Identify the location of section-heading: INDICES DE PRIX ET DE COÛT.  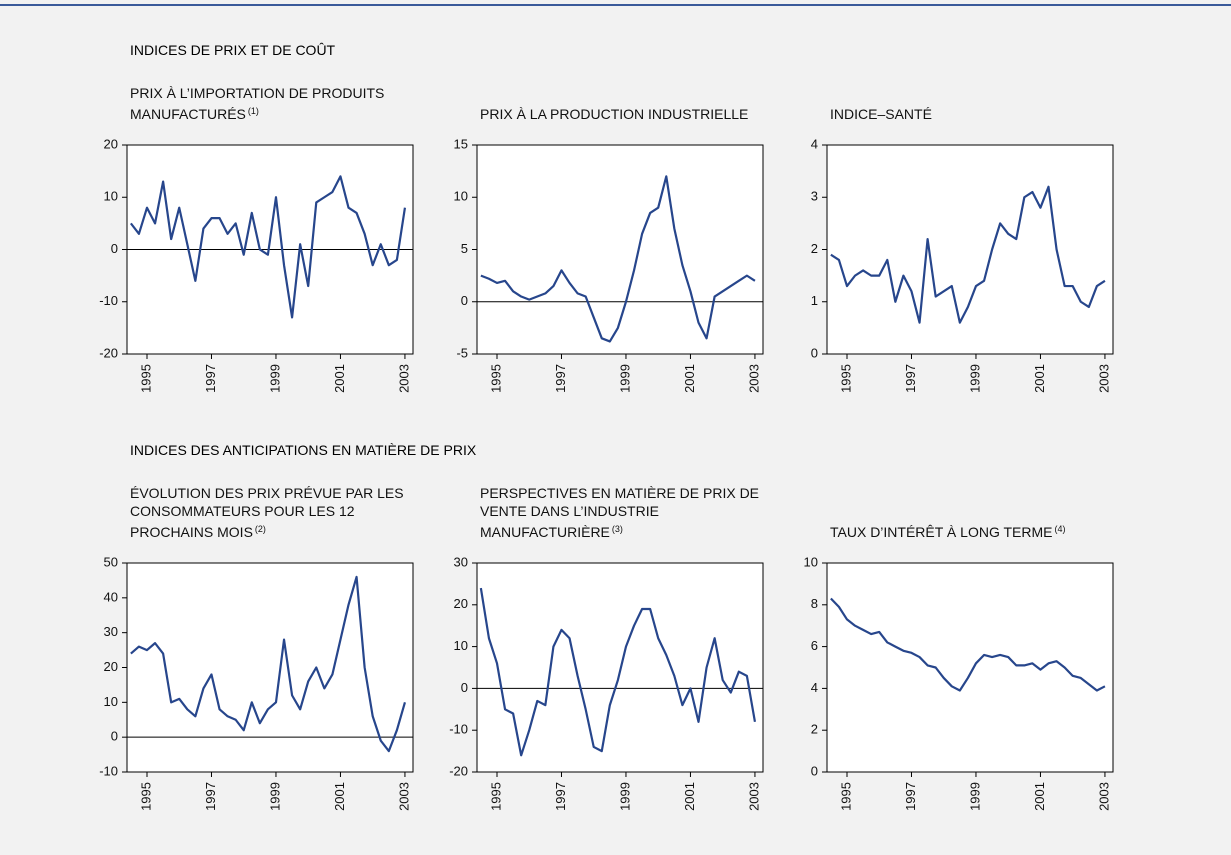
(233, 50).